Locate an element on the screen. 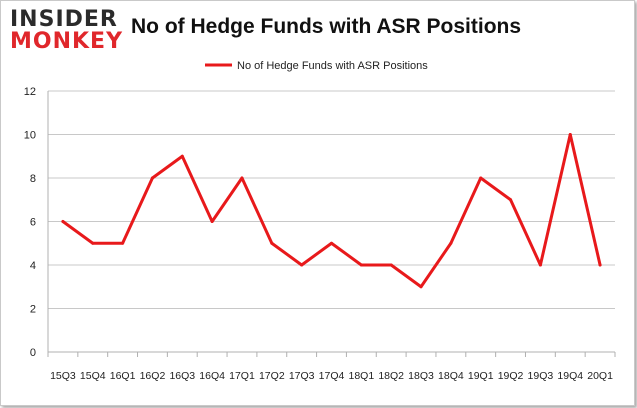 Image resolution: width=637 pixels, height=408 pixels. y-tick-label: 0 is located at coordinates (33, 353).